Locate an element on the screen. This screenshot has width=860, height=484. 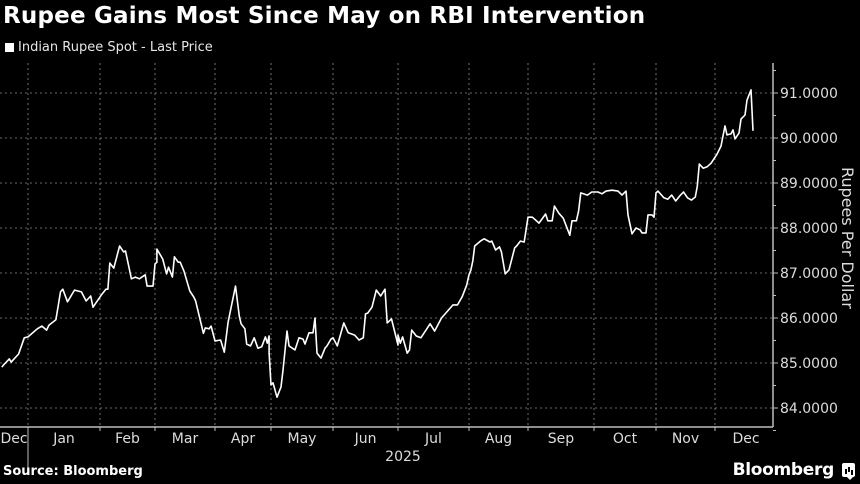
x-tick-label: May is located at coordinates (302, 439).